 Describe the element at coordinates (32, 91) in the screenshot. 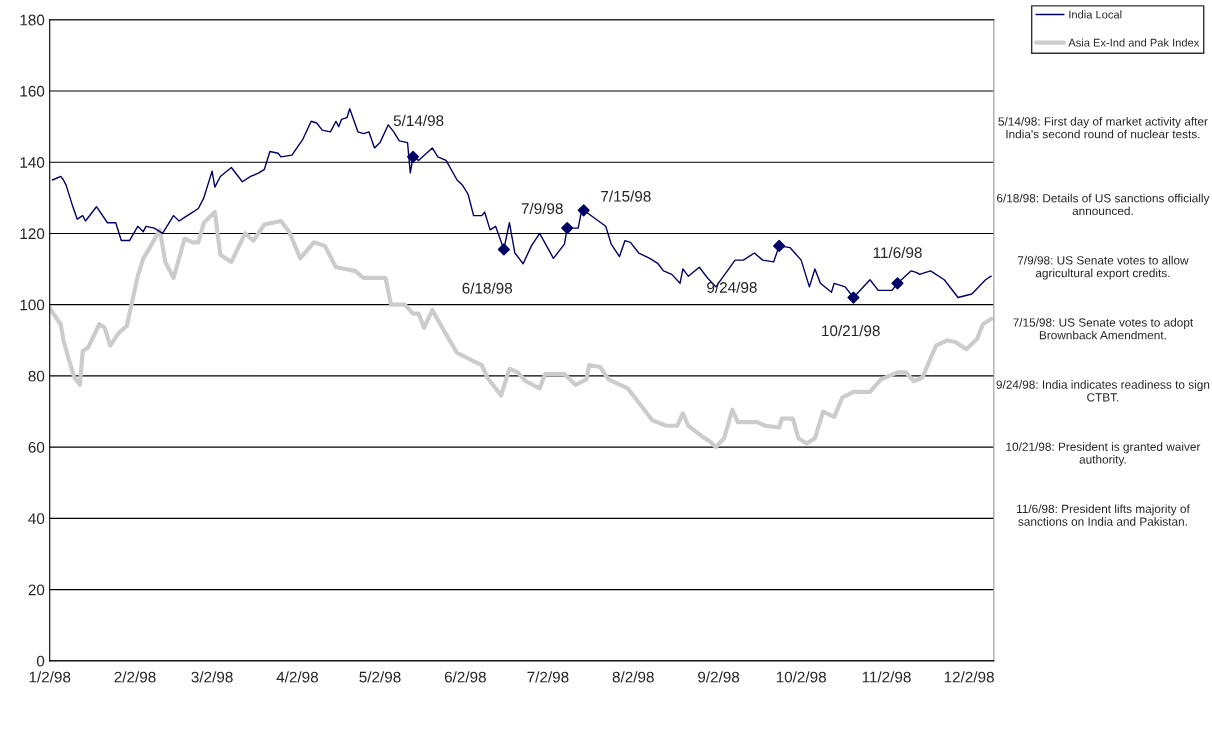

I see `y-tick-label: 160` at that location.